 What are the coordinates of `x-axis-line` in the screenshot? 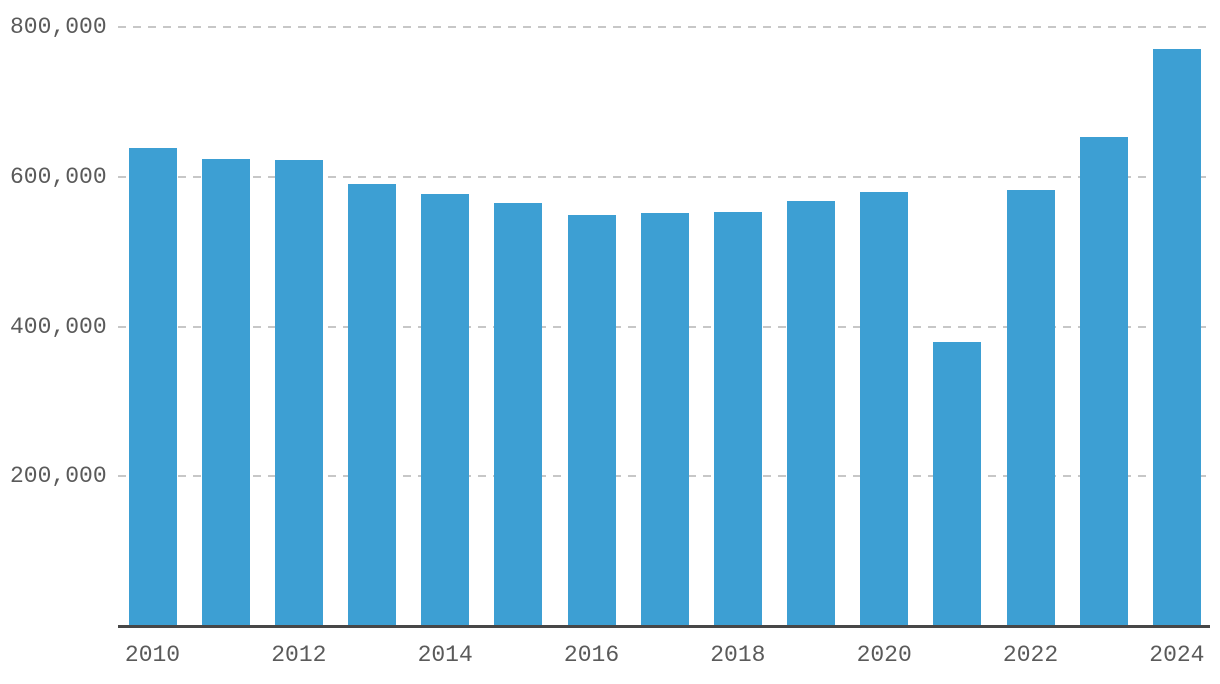 It's located at (664, 626).